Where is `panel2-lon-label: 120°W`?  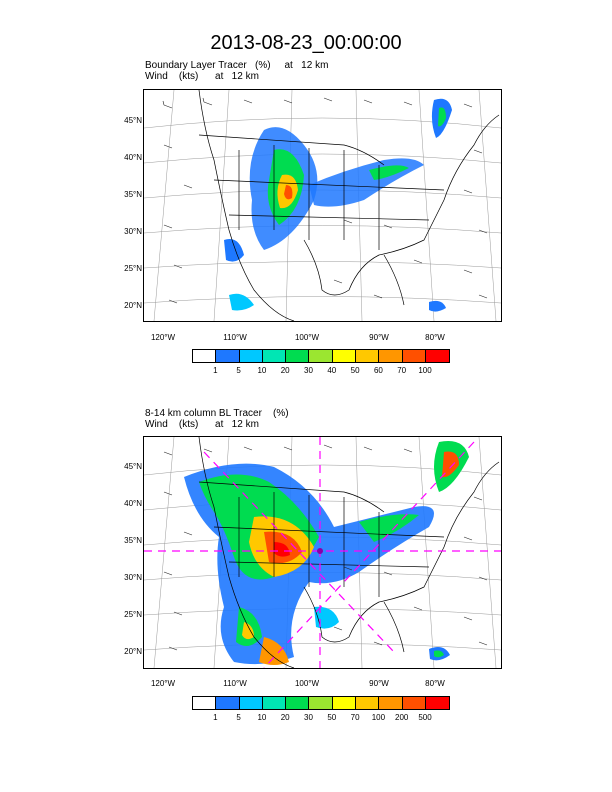 panel2-lon-label: 120°W is located at coordinates (163, 683).